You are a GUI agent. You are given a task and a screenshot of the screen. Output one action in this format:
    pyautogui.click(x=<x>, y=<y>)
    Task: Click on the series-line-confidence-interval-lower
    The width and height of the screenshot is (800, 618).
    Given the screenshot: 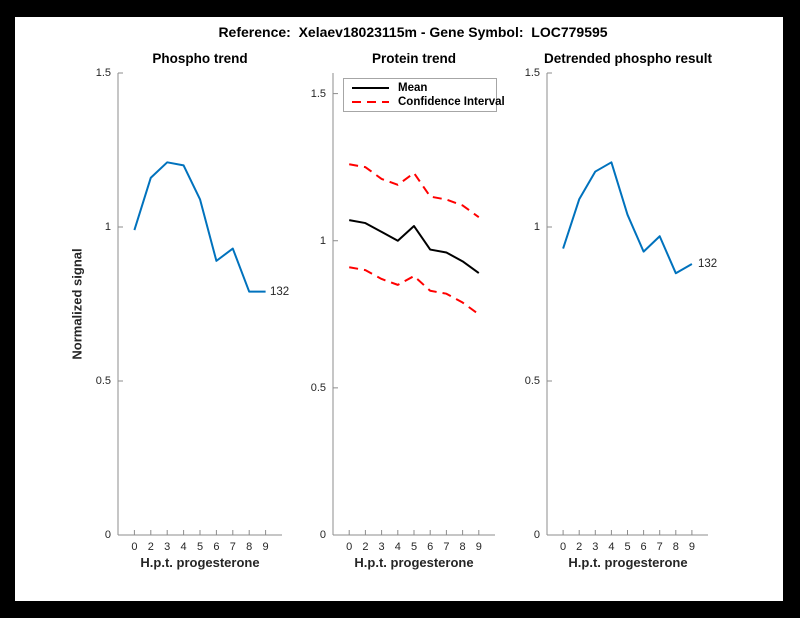 What is the action you would take?
    pyautogui.click(x=414, y=291)
    